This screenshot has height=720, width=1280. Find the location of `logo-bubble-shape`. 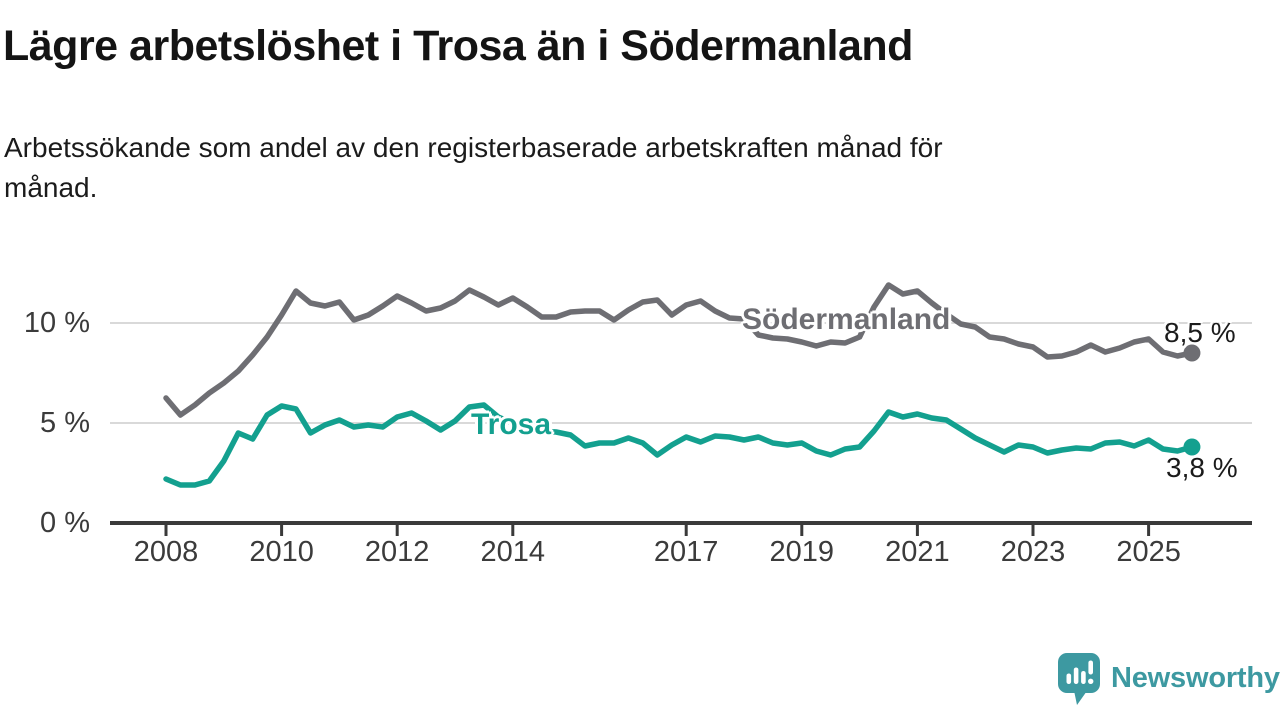

logo-bubble-shape is located at coordinates (1079, 678).